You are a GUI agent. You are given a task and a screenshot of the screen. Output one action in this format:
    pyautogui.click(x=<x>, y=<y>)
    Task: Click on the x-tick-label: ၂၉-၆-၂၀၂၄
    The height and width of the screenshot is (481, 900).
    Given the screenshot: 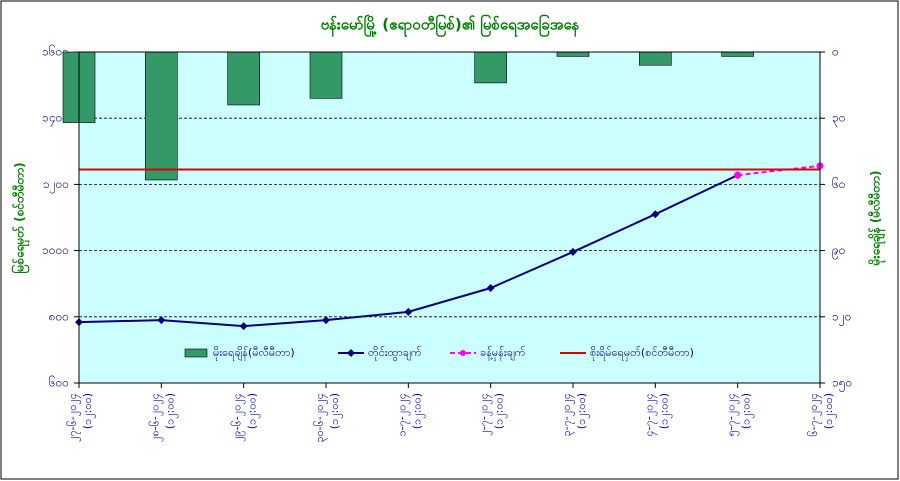 What is the action you would take?
    pyautogui.click(x=238, y=417)
    